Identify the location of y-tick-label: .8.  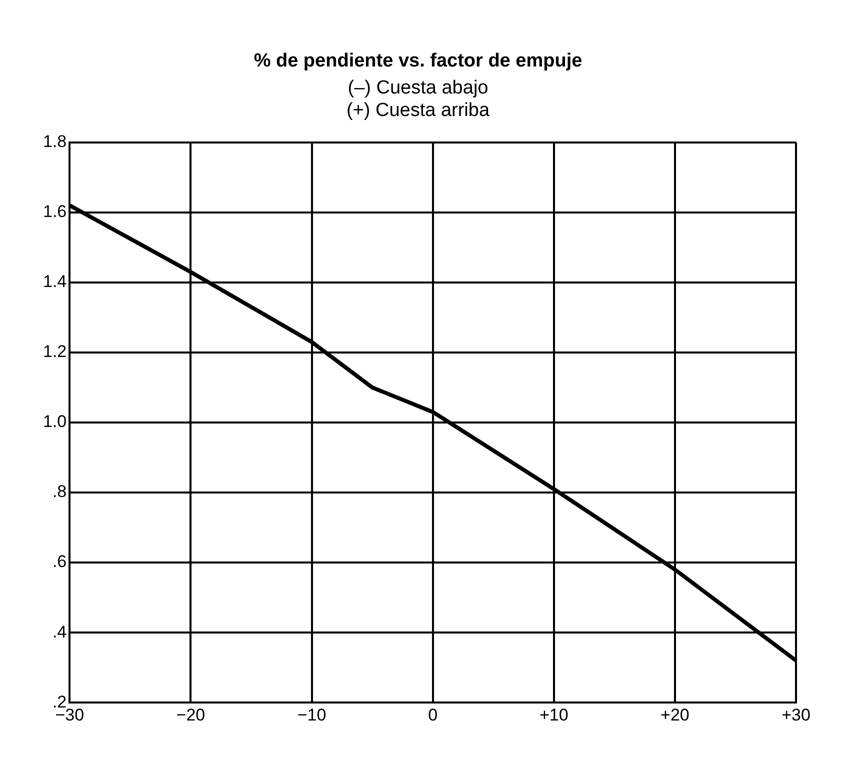
(59, 492).